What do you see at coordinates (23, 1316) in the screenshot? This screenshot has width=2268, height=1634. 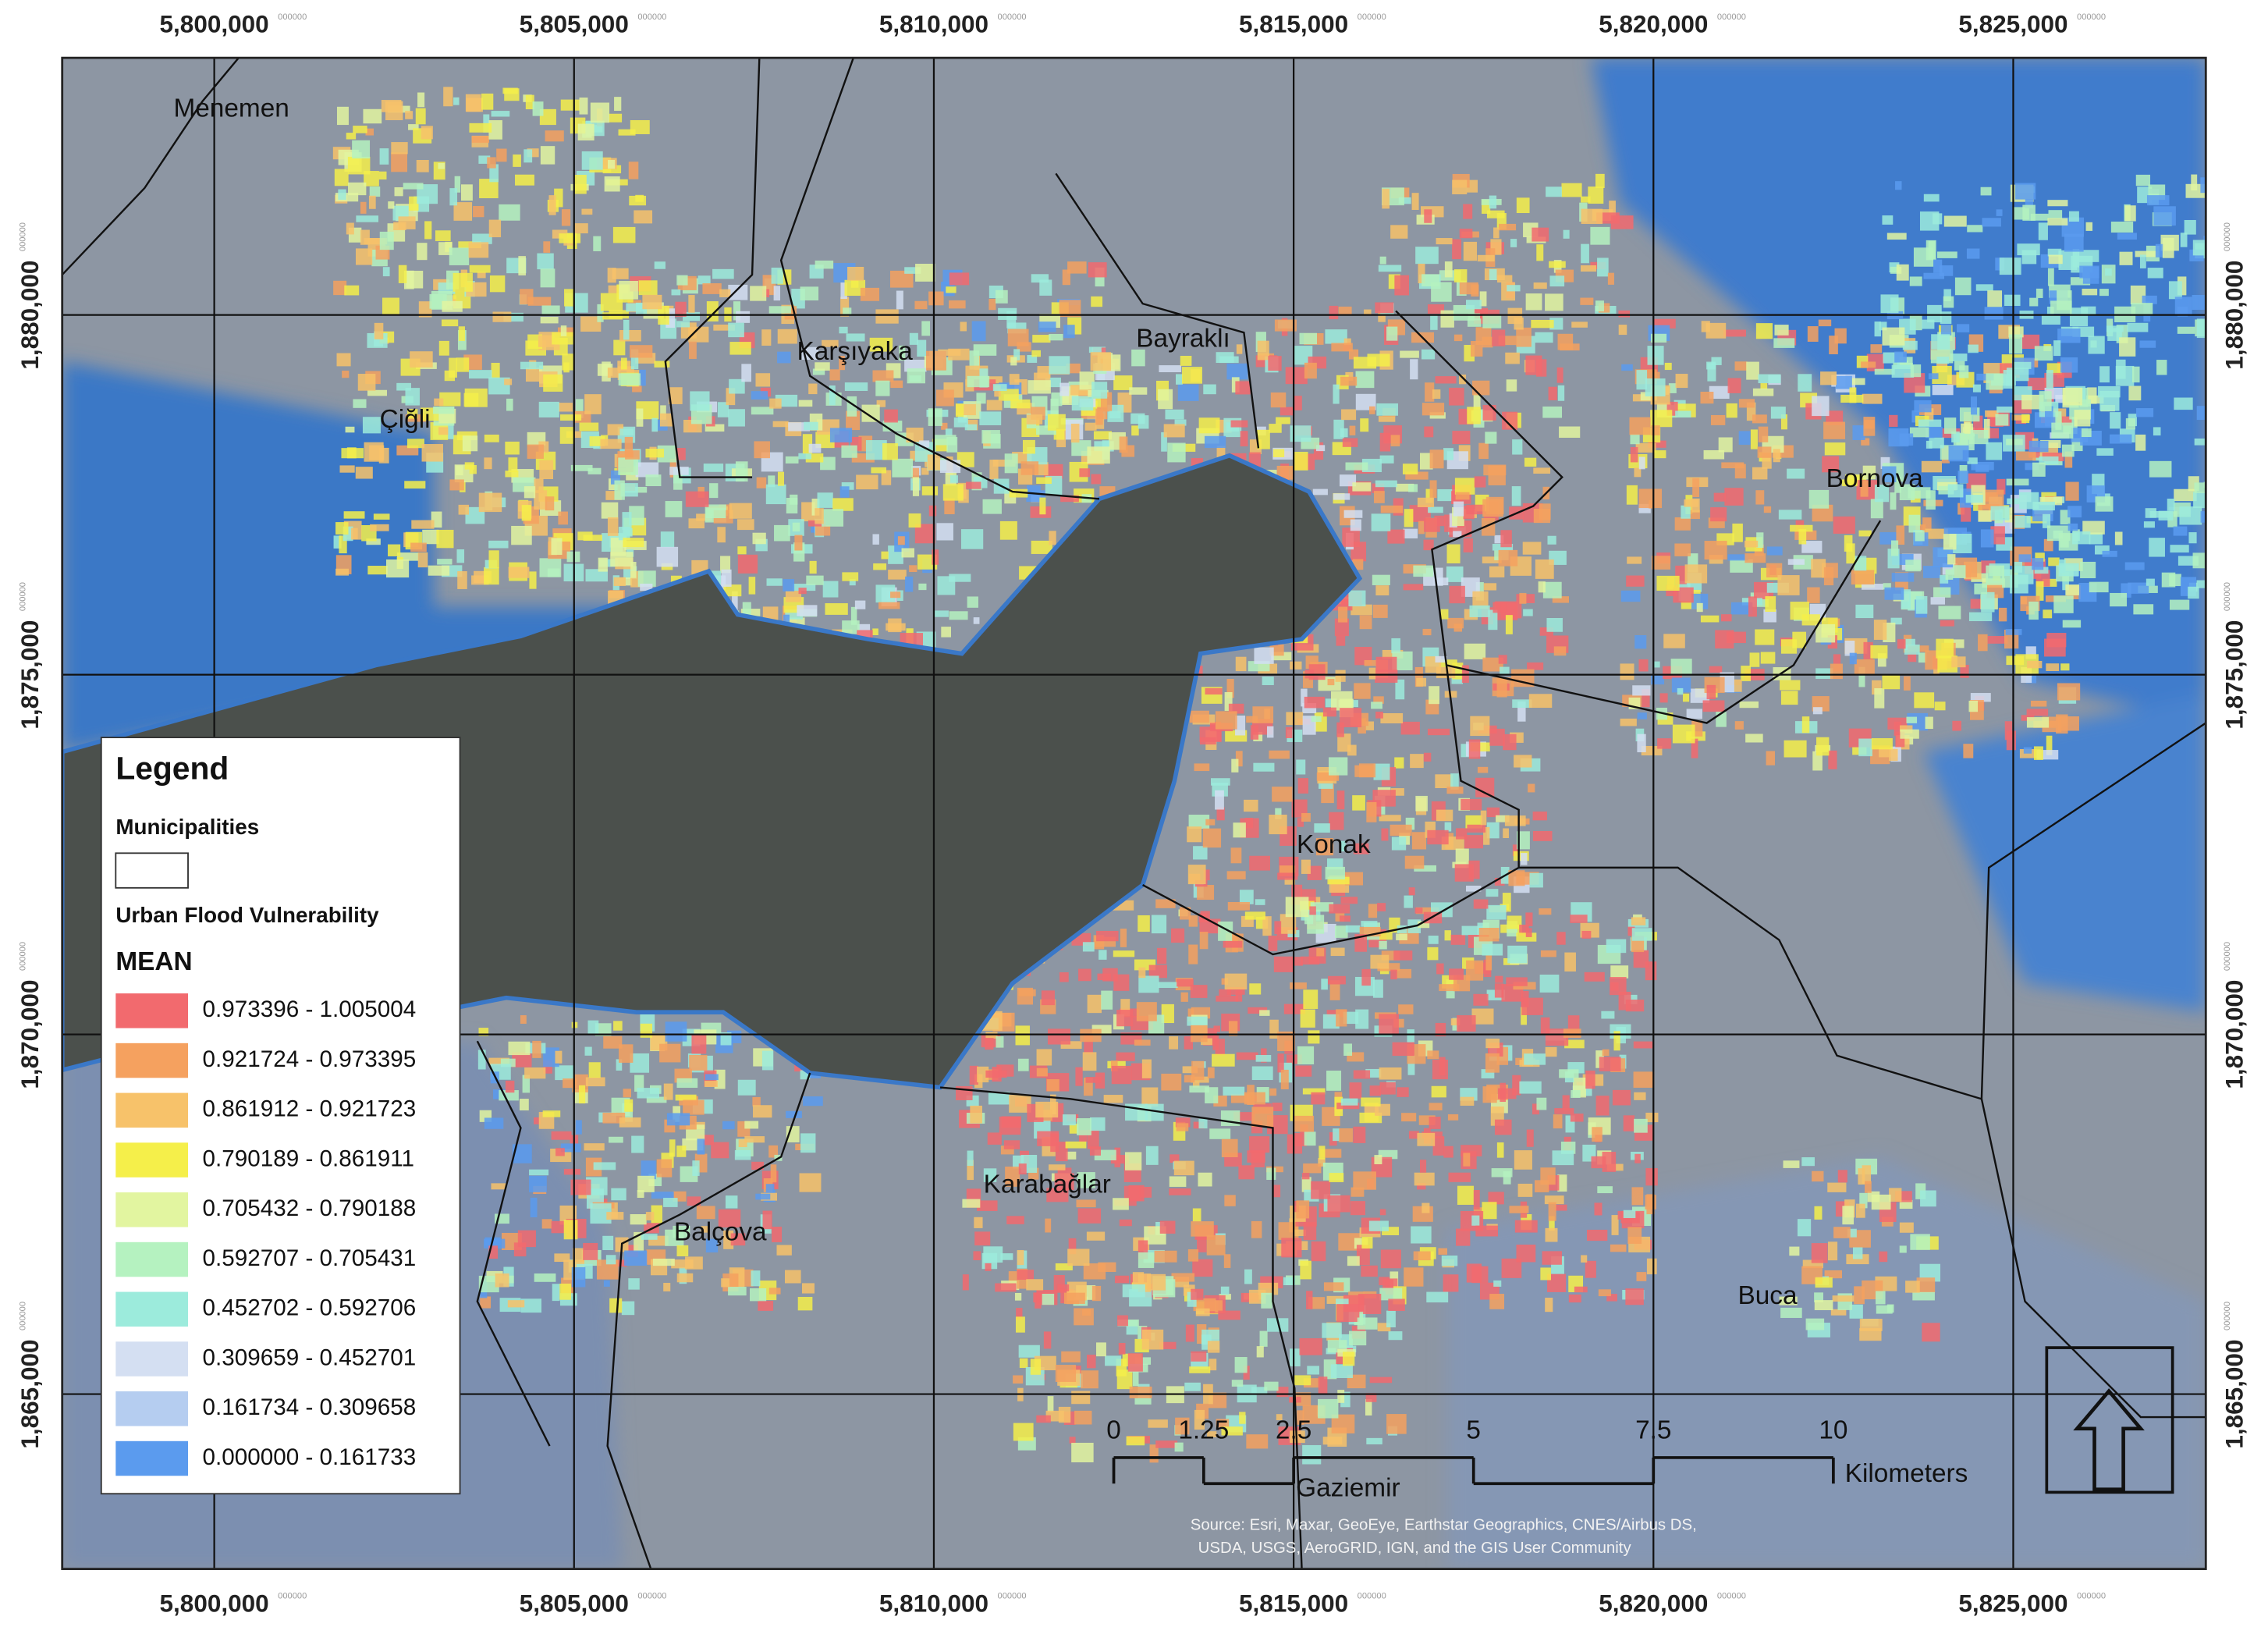 I see `tick-suffix: 000000` at bounding box center [23, 1316].